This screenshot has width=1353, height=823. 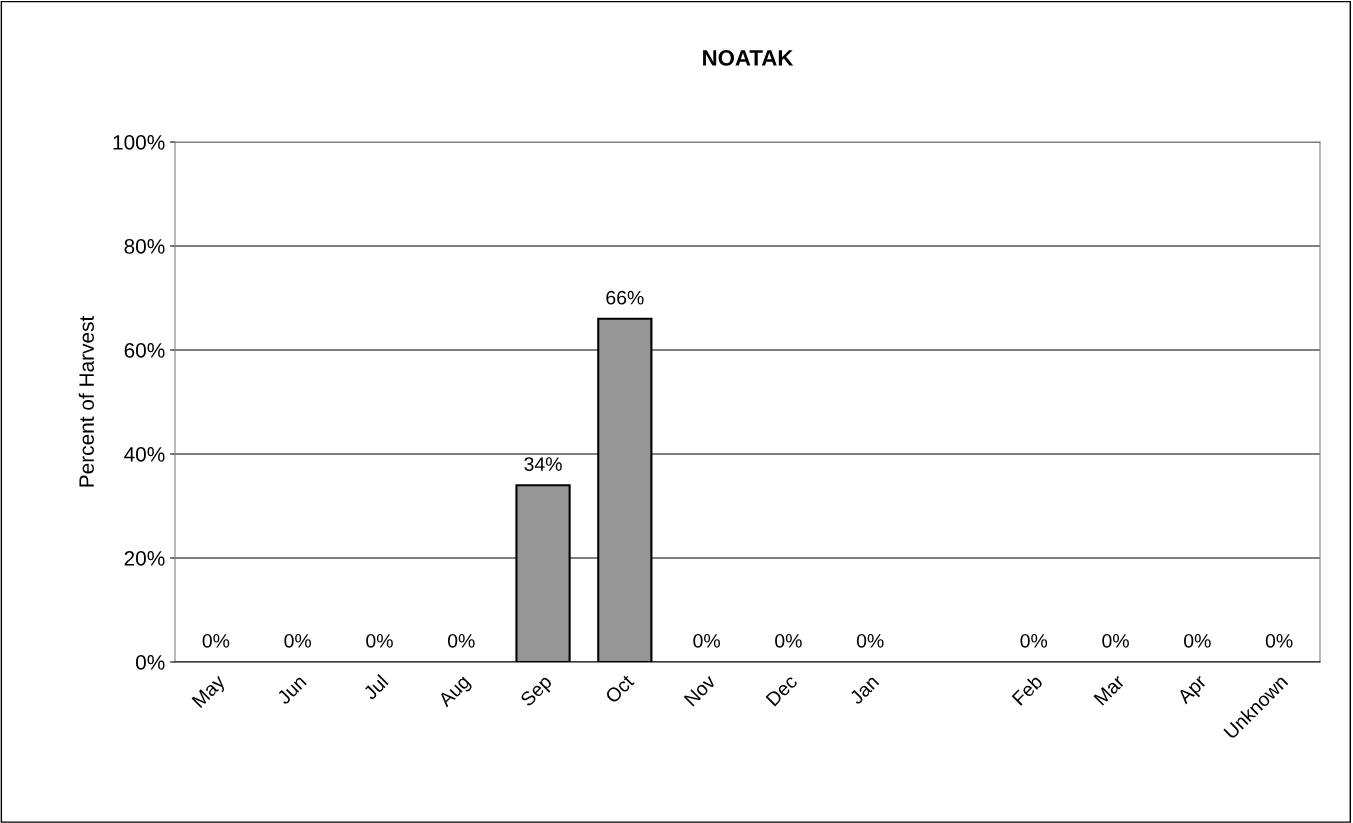 What do you see at coordinates (700, 690) in the screenshot?
I see `x-tick-label: Nov` at bounding box center [700, 690].